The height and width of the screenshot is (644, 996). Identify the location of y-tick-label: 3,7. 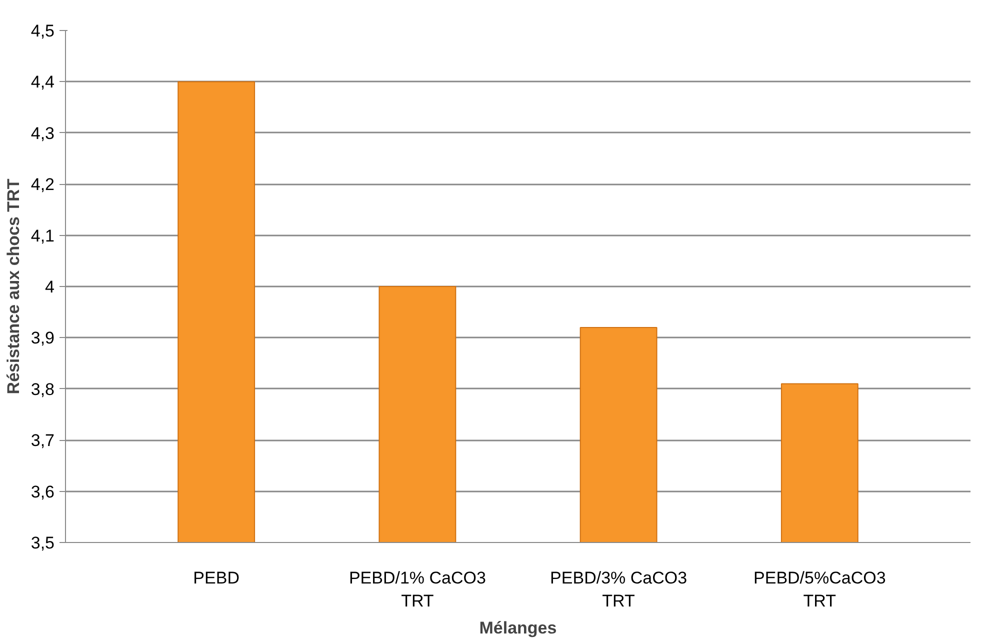
(42, 440).